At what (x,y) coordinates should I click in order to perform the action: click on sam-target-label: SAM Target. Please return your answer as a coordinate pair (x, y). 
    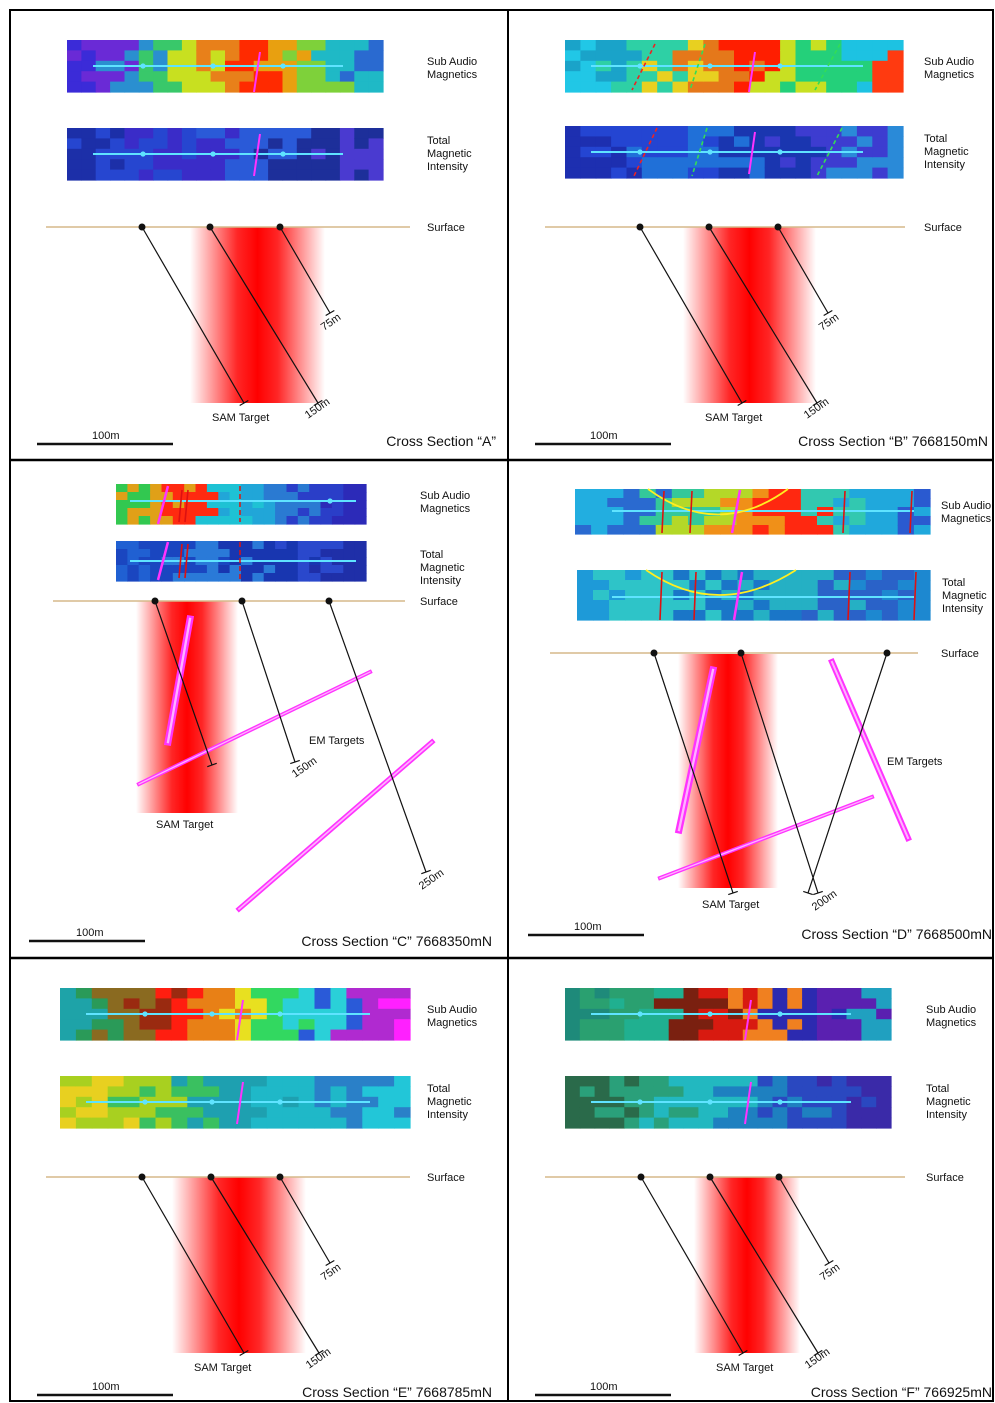
    Looking at the image, I should click on (733, 418).